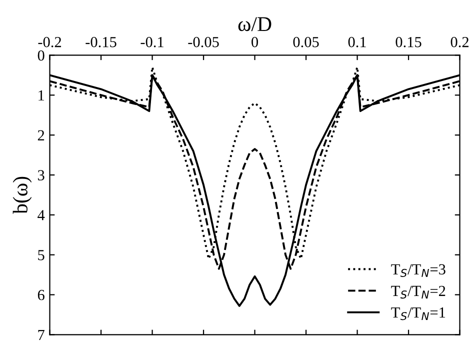 The width and height of the screenshot is (474, 345). Describe the element at coordinates (409, 42) in the screenshot. I see `x-tick-label: 0.15` at that location.